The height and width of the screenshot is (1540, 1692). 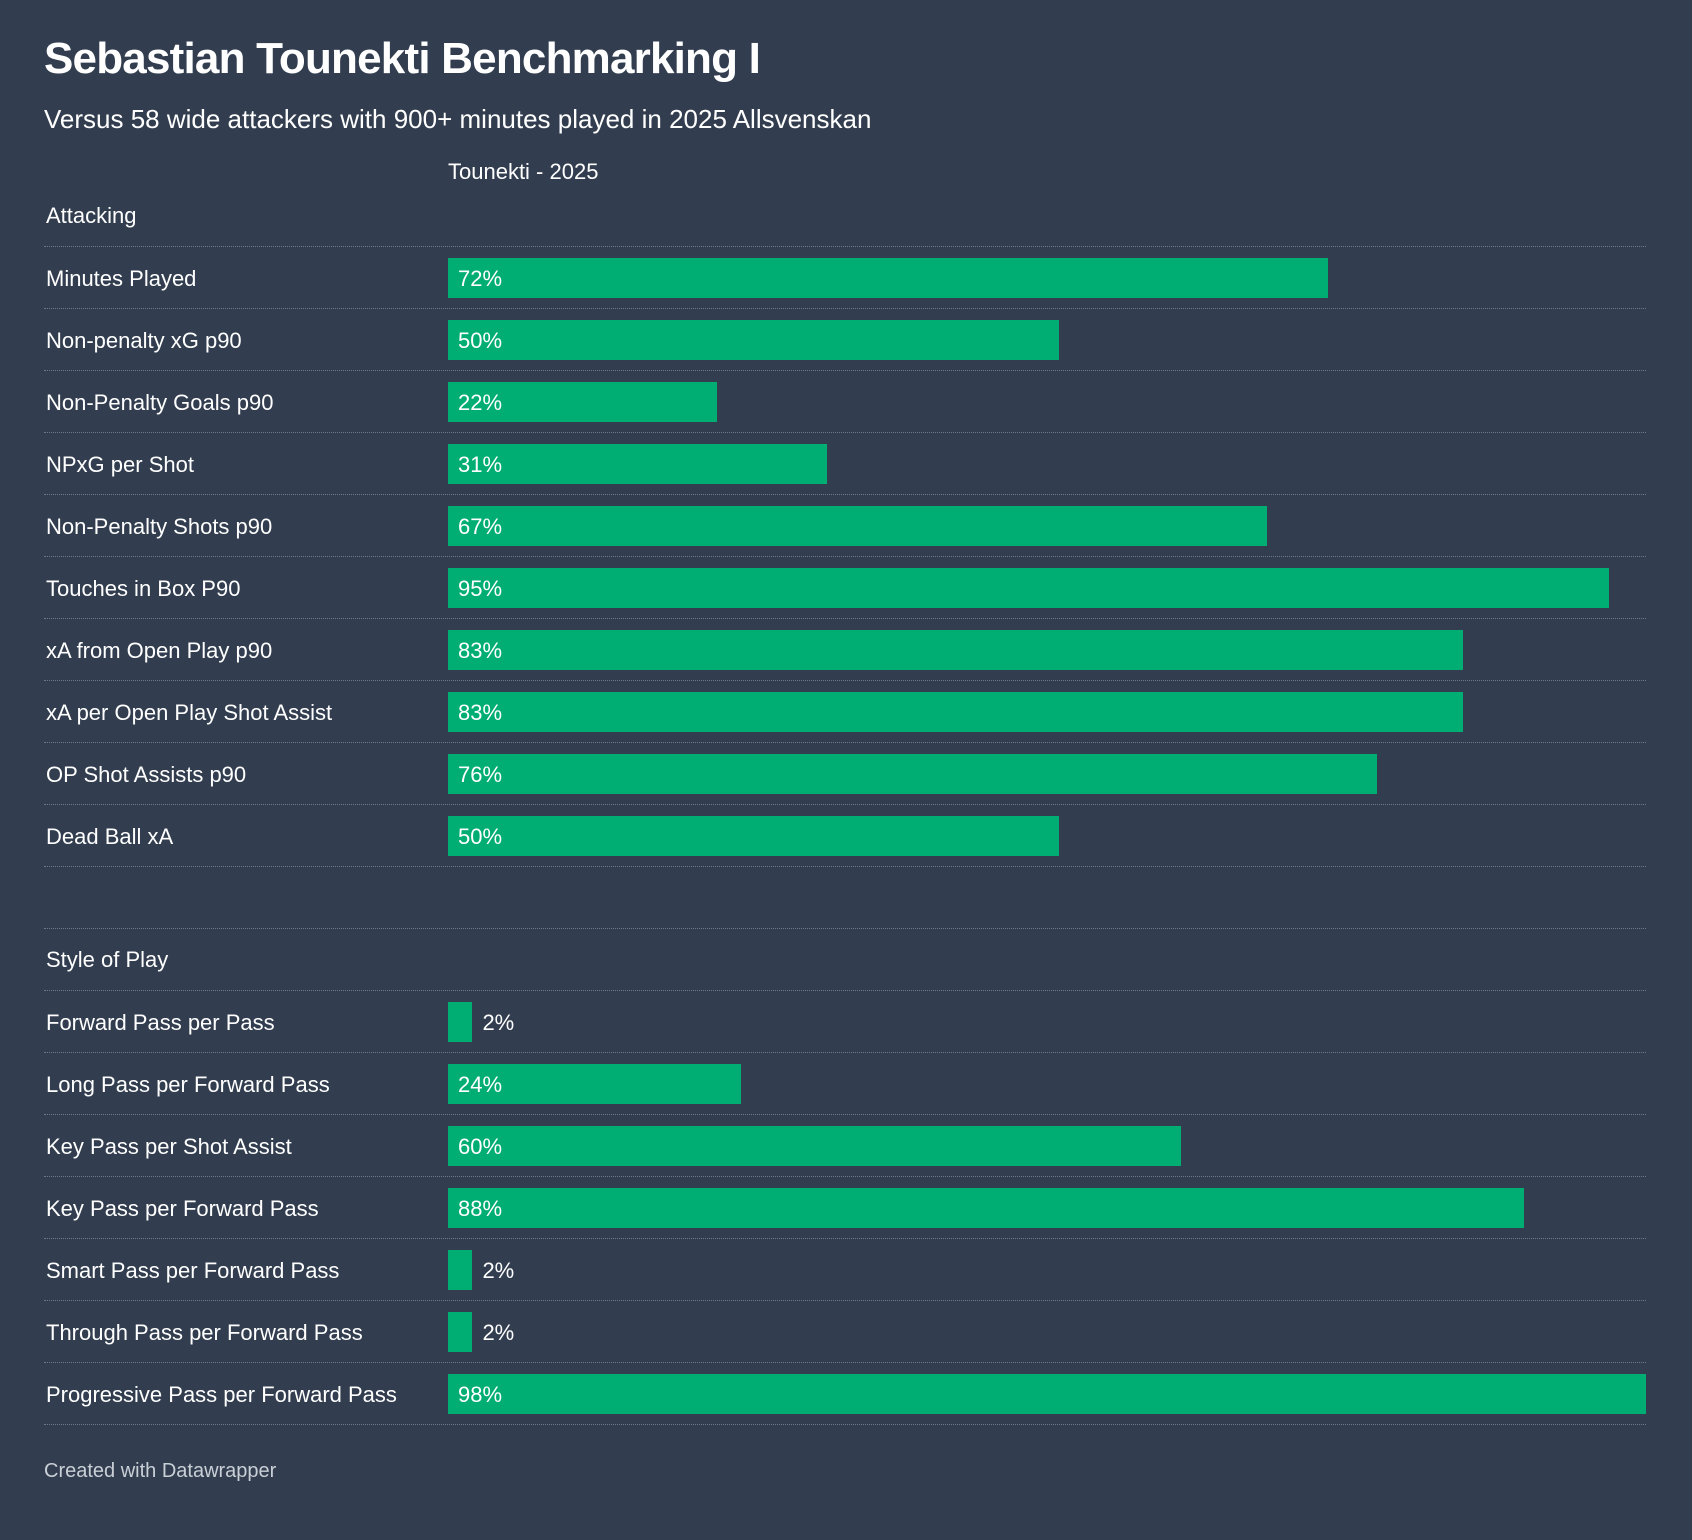 What do you see at coordinates (523, 171) in the screenshot?
I see `column-header: Tounekti - 2025` at bounding box center [523, 171].